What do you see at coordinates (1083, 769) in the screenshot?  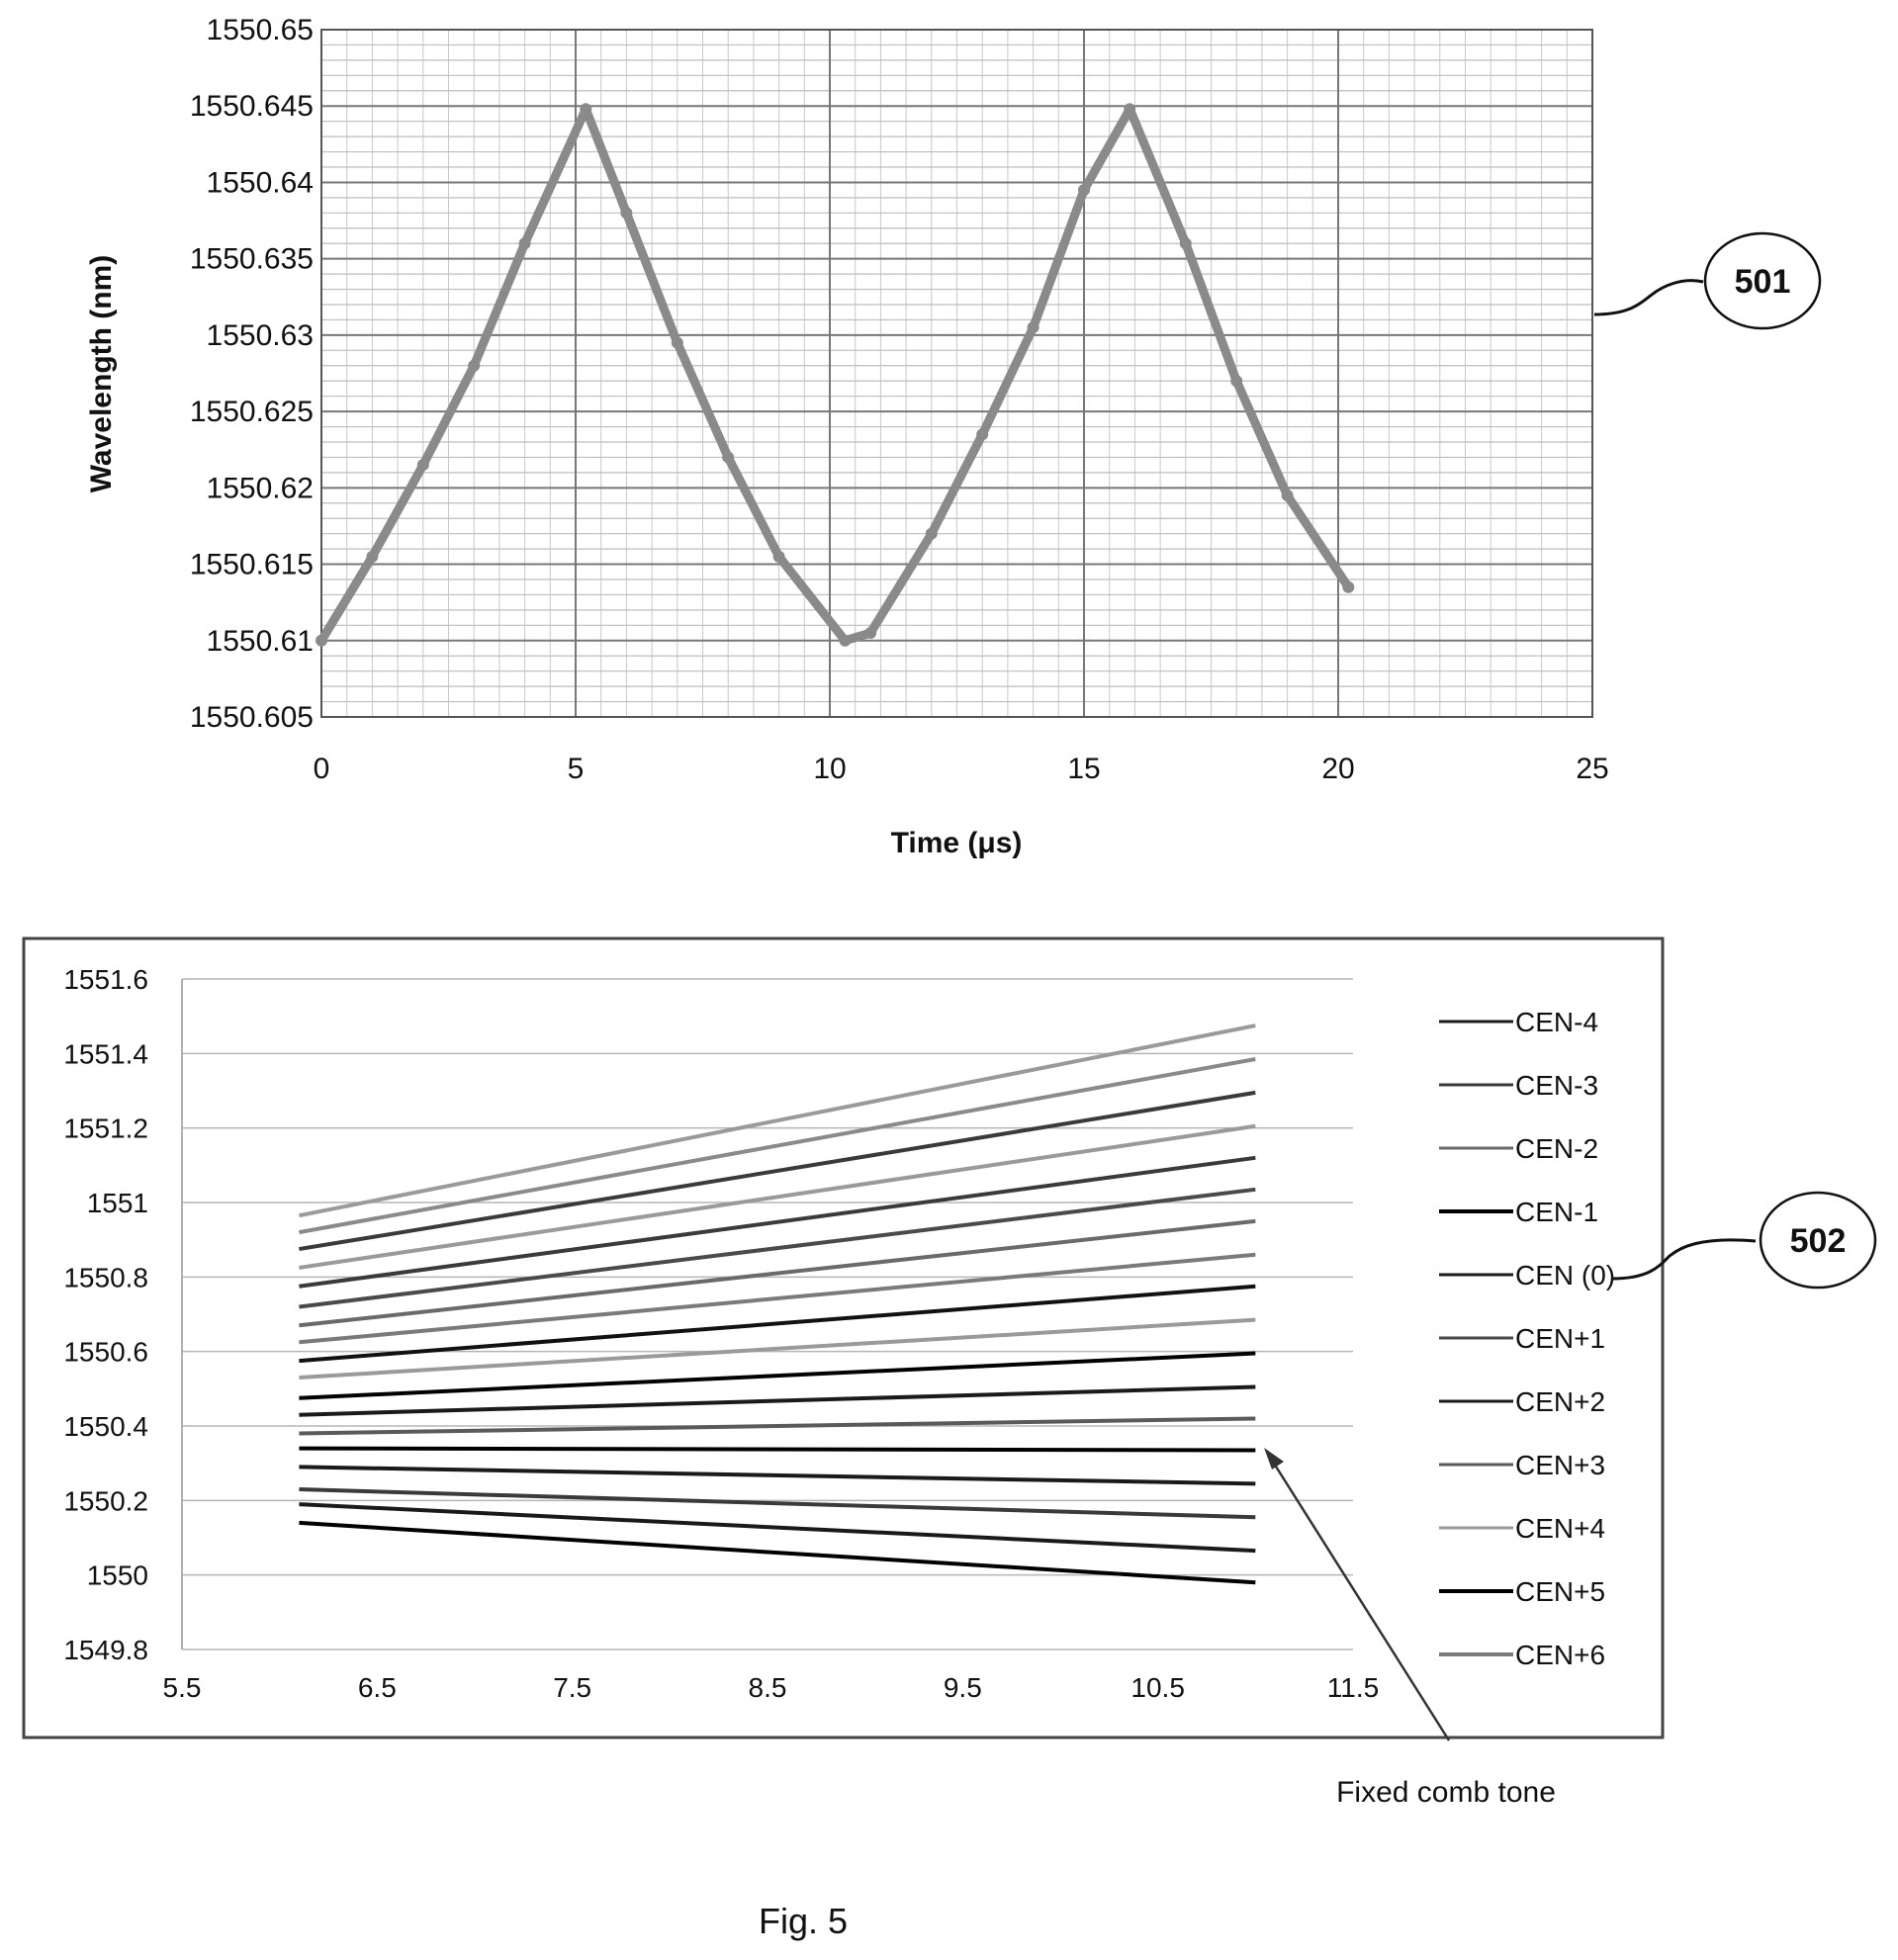 I see `chart-501-x-tick-label: 15` at bounding box center [1083, 769].